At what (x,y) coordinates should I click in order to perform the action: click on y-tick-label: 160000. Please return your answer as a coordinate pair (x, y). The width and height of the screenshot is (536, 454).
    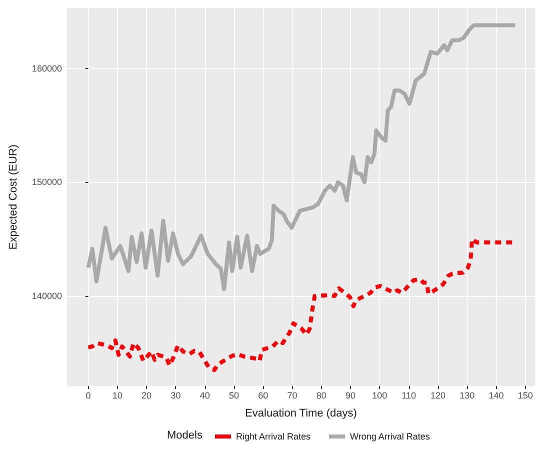
    Looking at the image, I should click on (47, 68).